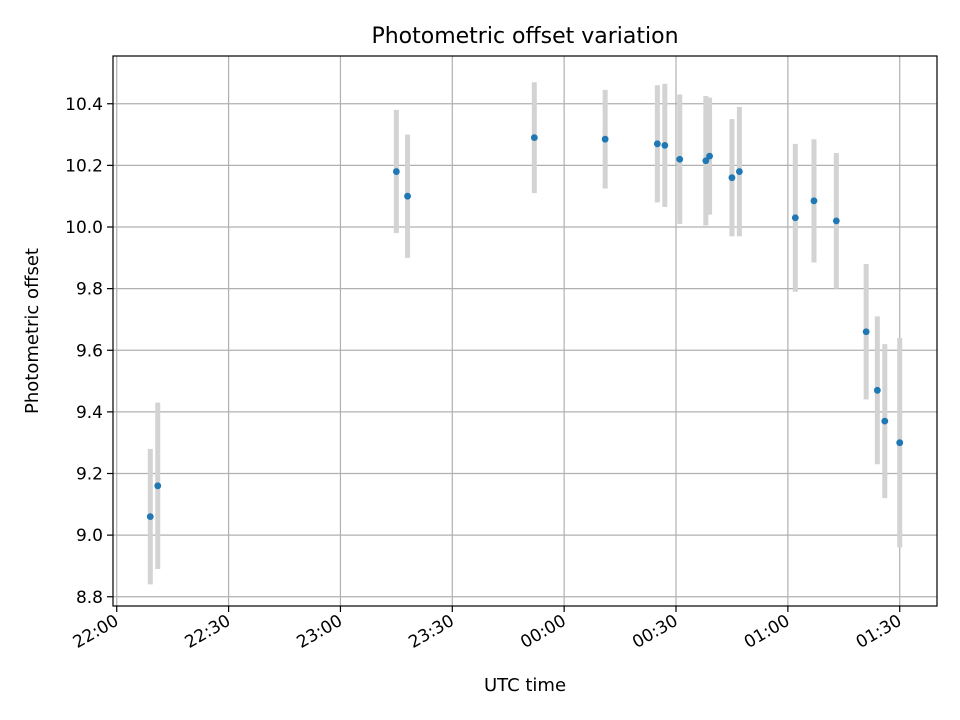  I want to click on chart-title: Photometric offset variation, so click(524, 36).